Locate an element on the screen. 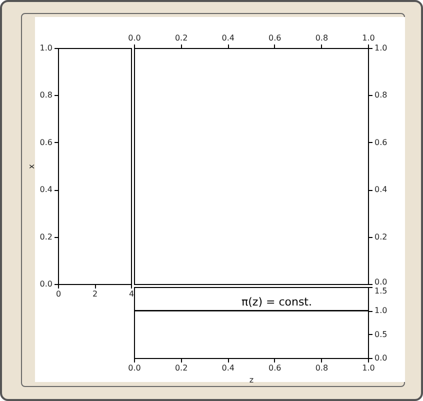 Image resolution: width=423 pixels, height=401 pixels. y2-tick-label: 0.5 is located at coordinates (381, 334).